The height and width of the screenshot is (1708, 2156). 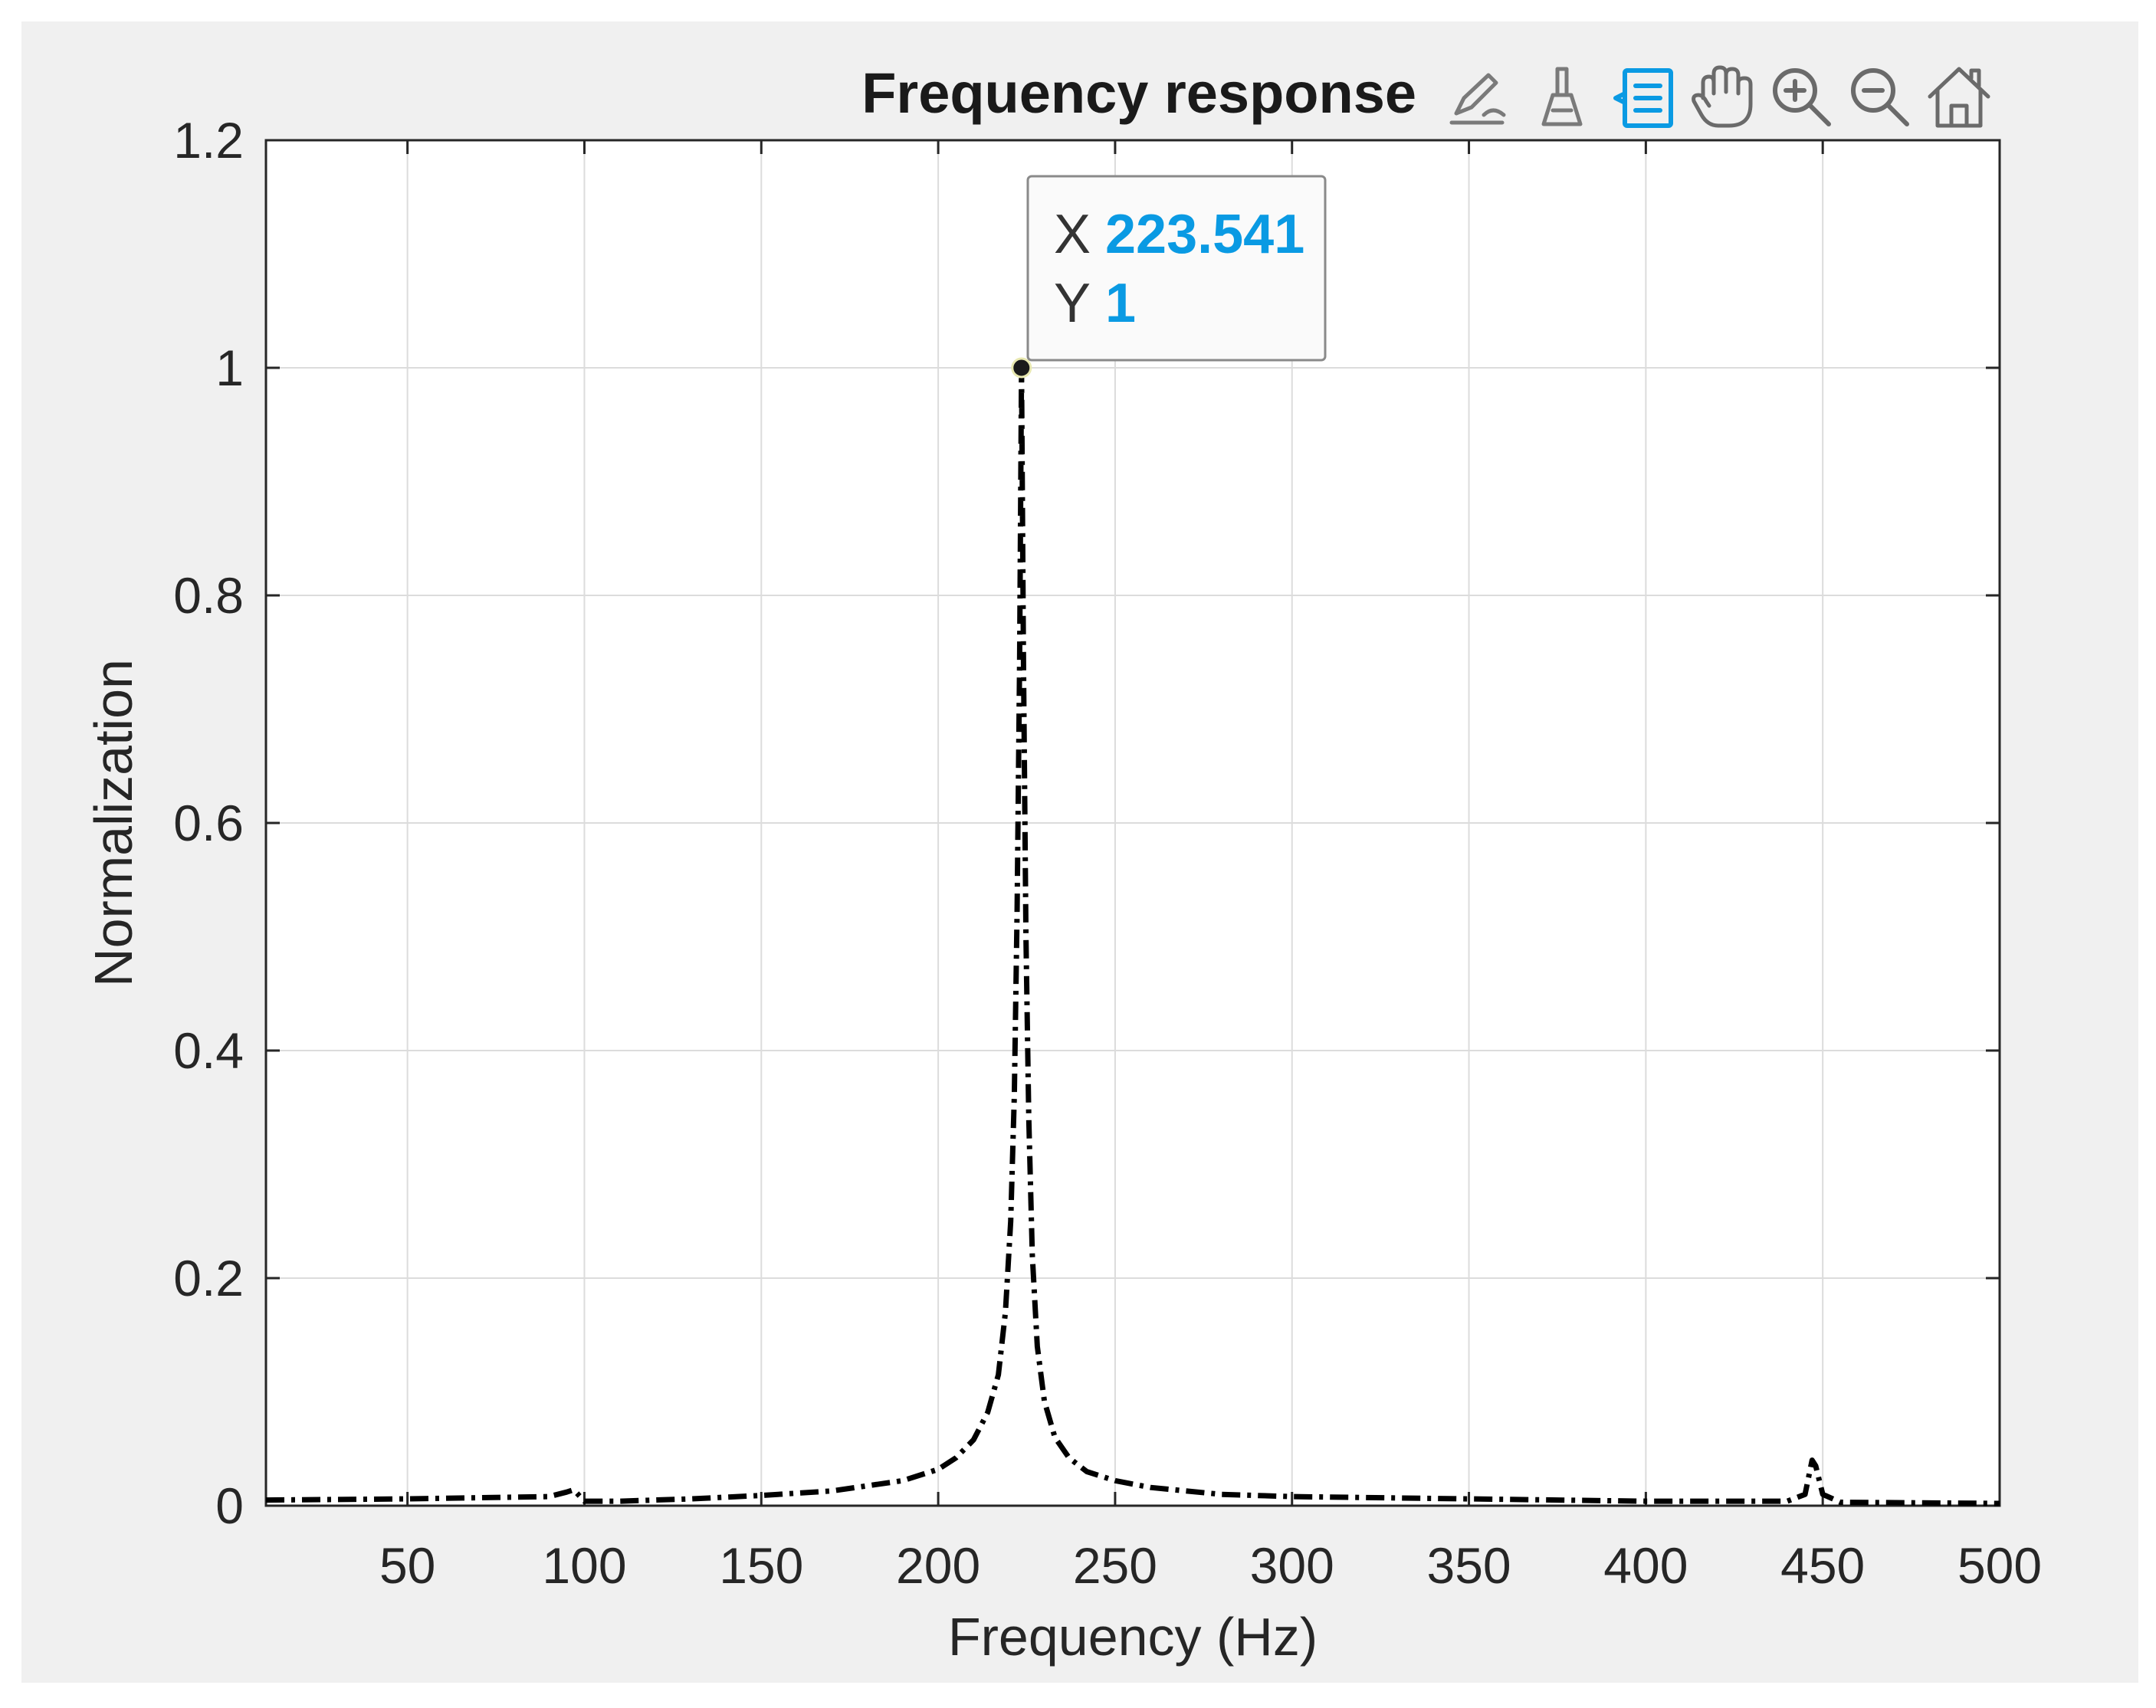 I want to click on datatip-y-key: Y, so click(x=1072, y=303).